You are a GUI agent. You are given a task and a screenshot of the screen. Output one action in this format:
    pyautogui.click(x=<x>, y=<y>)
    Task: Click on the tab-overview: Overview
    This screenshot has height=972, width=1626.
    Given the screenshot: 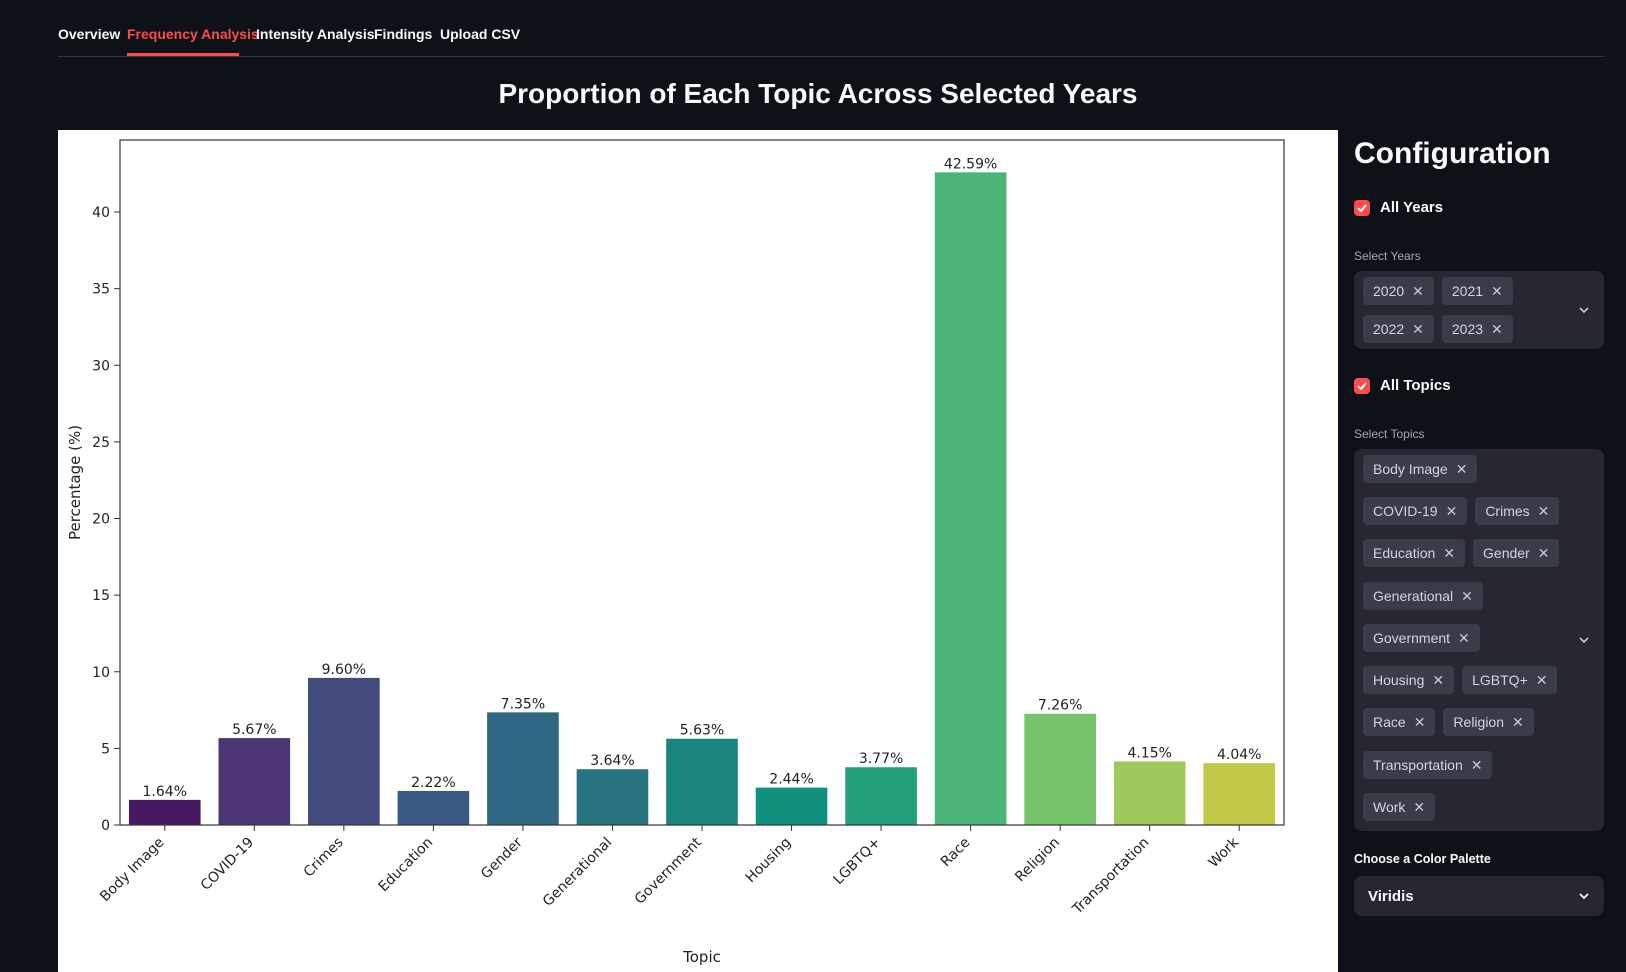 What is the action you would take?
    pyautogui.click(x=89, y=34)
    